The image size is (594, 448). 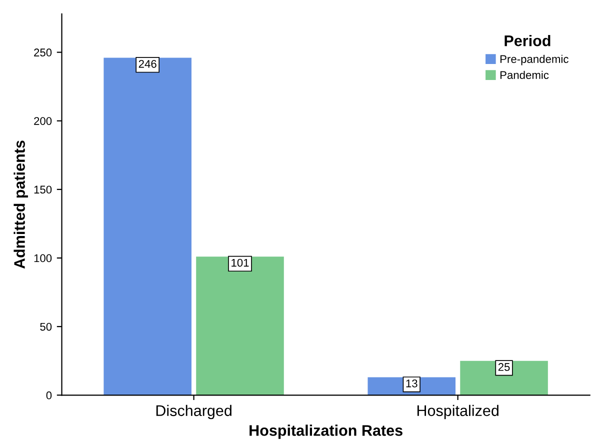 I want to click on y-tick-label: 50, so click(x=46, y=326).